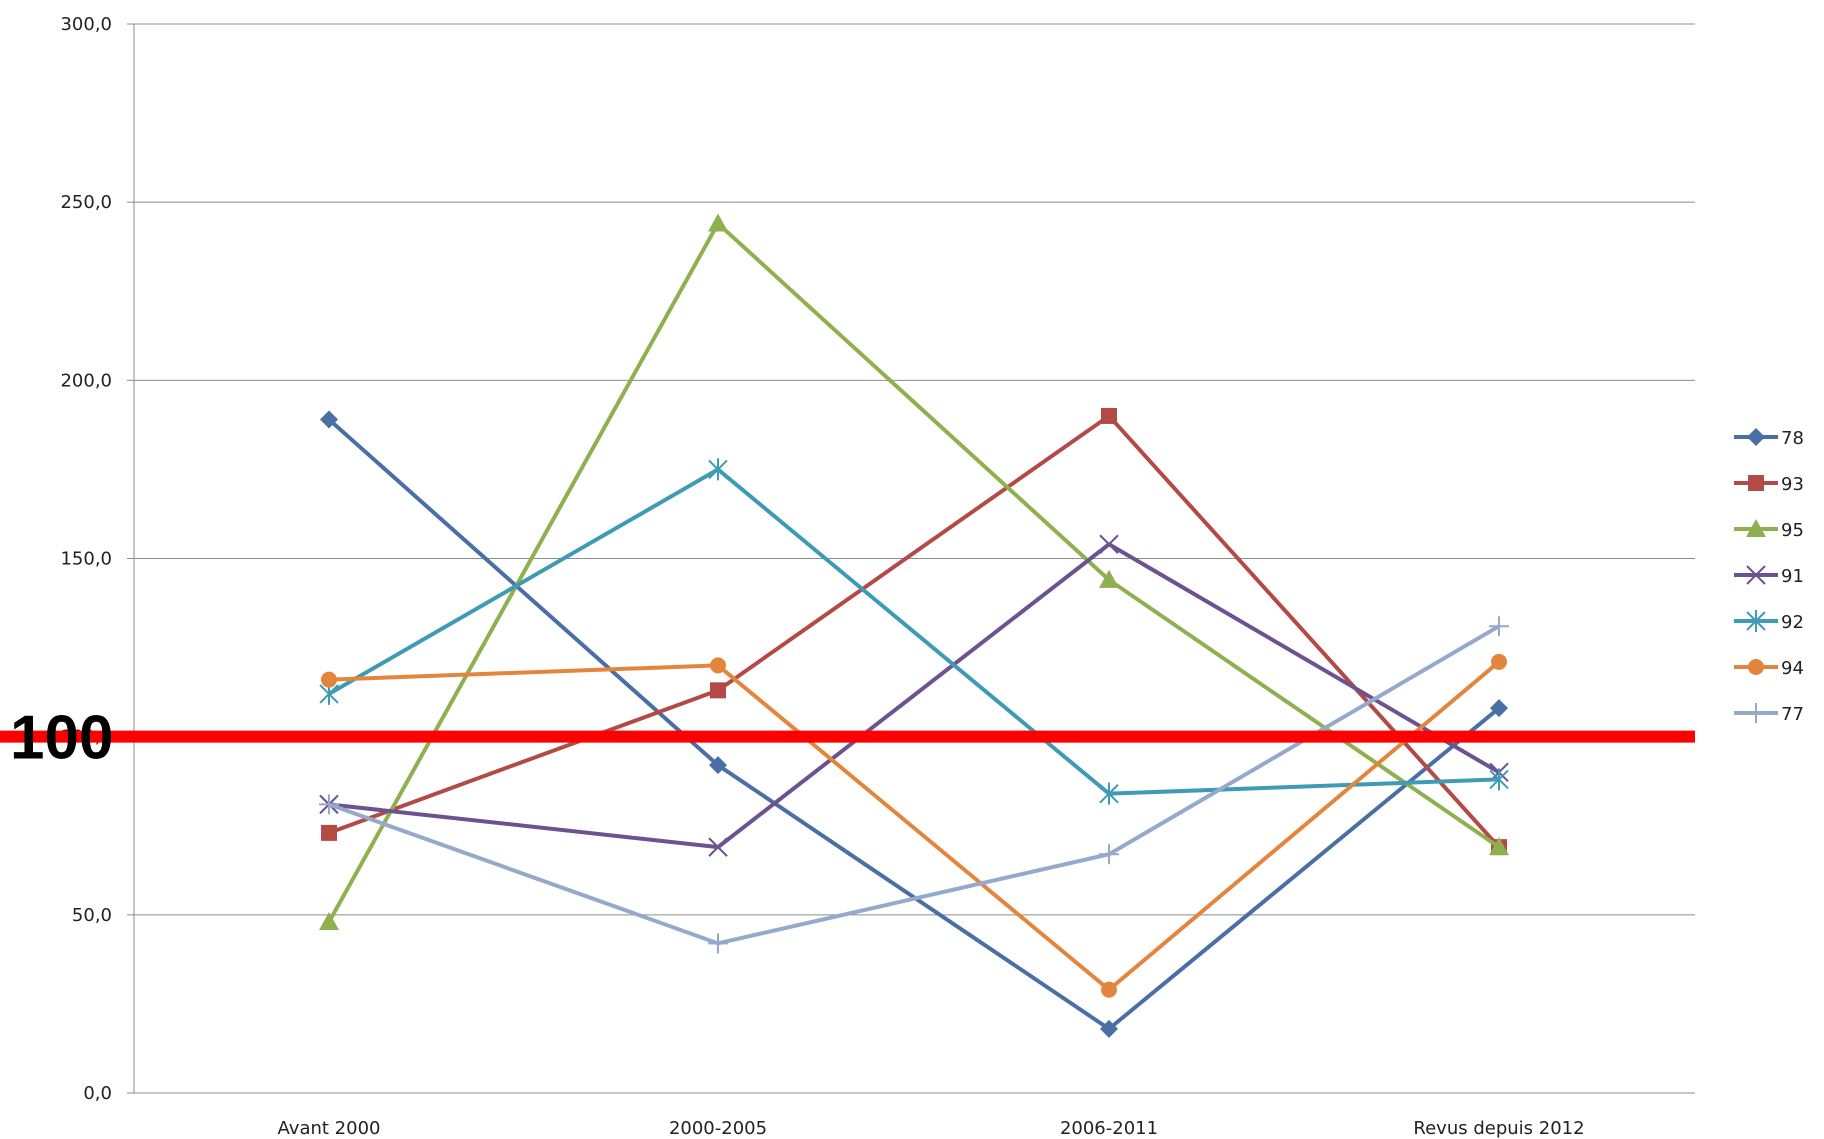  I want to click on y-tick-label: 0,0, so click(97, 1093).